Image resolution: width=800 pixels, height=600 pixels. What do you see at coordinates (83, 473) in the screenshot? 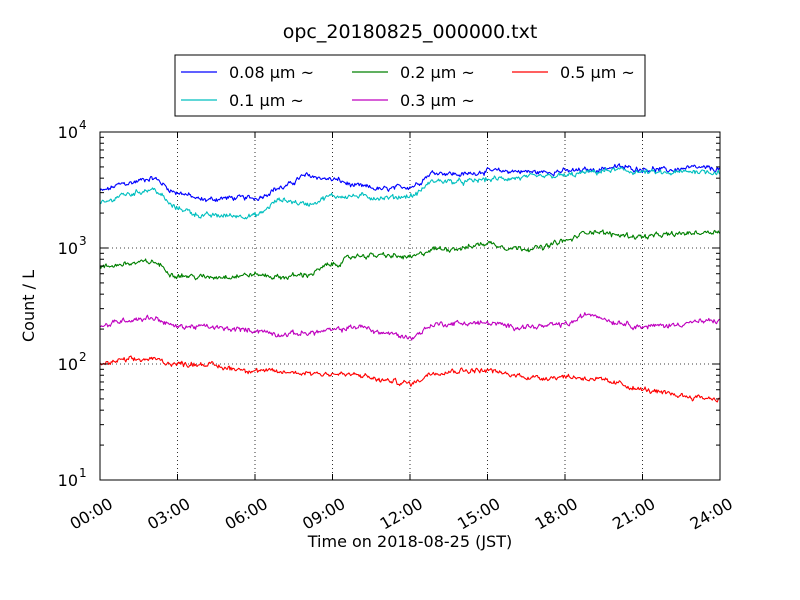
I see `y-tick-exponent: 1` at bounding box center [83, 473].